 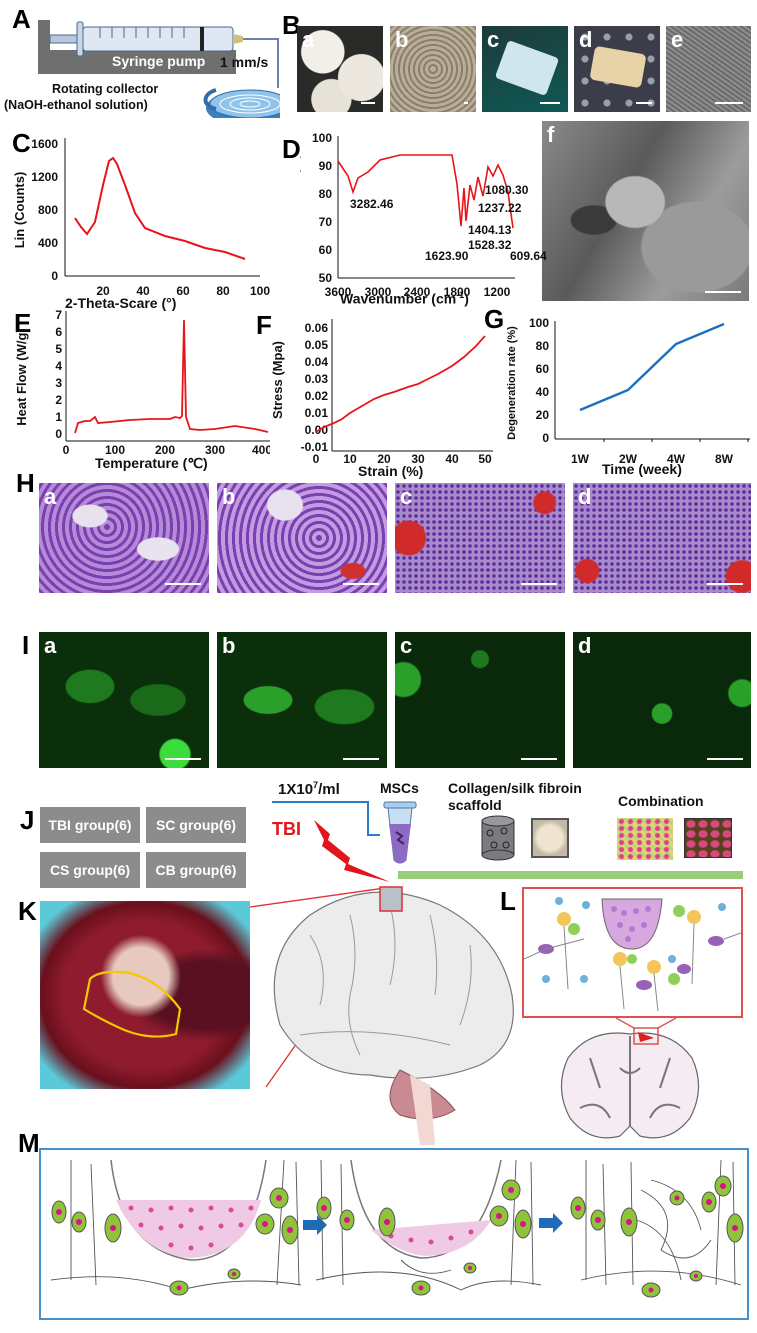 What do you see at coordinates (500, 208) in the screenshot?
I see `svg-text: 1237.22` at bounding box center [500, 208].